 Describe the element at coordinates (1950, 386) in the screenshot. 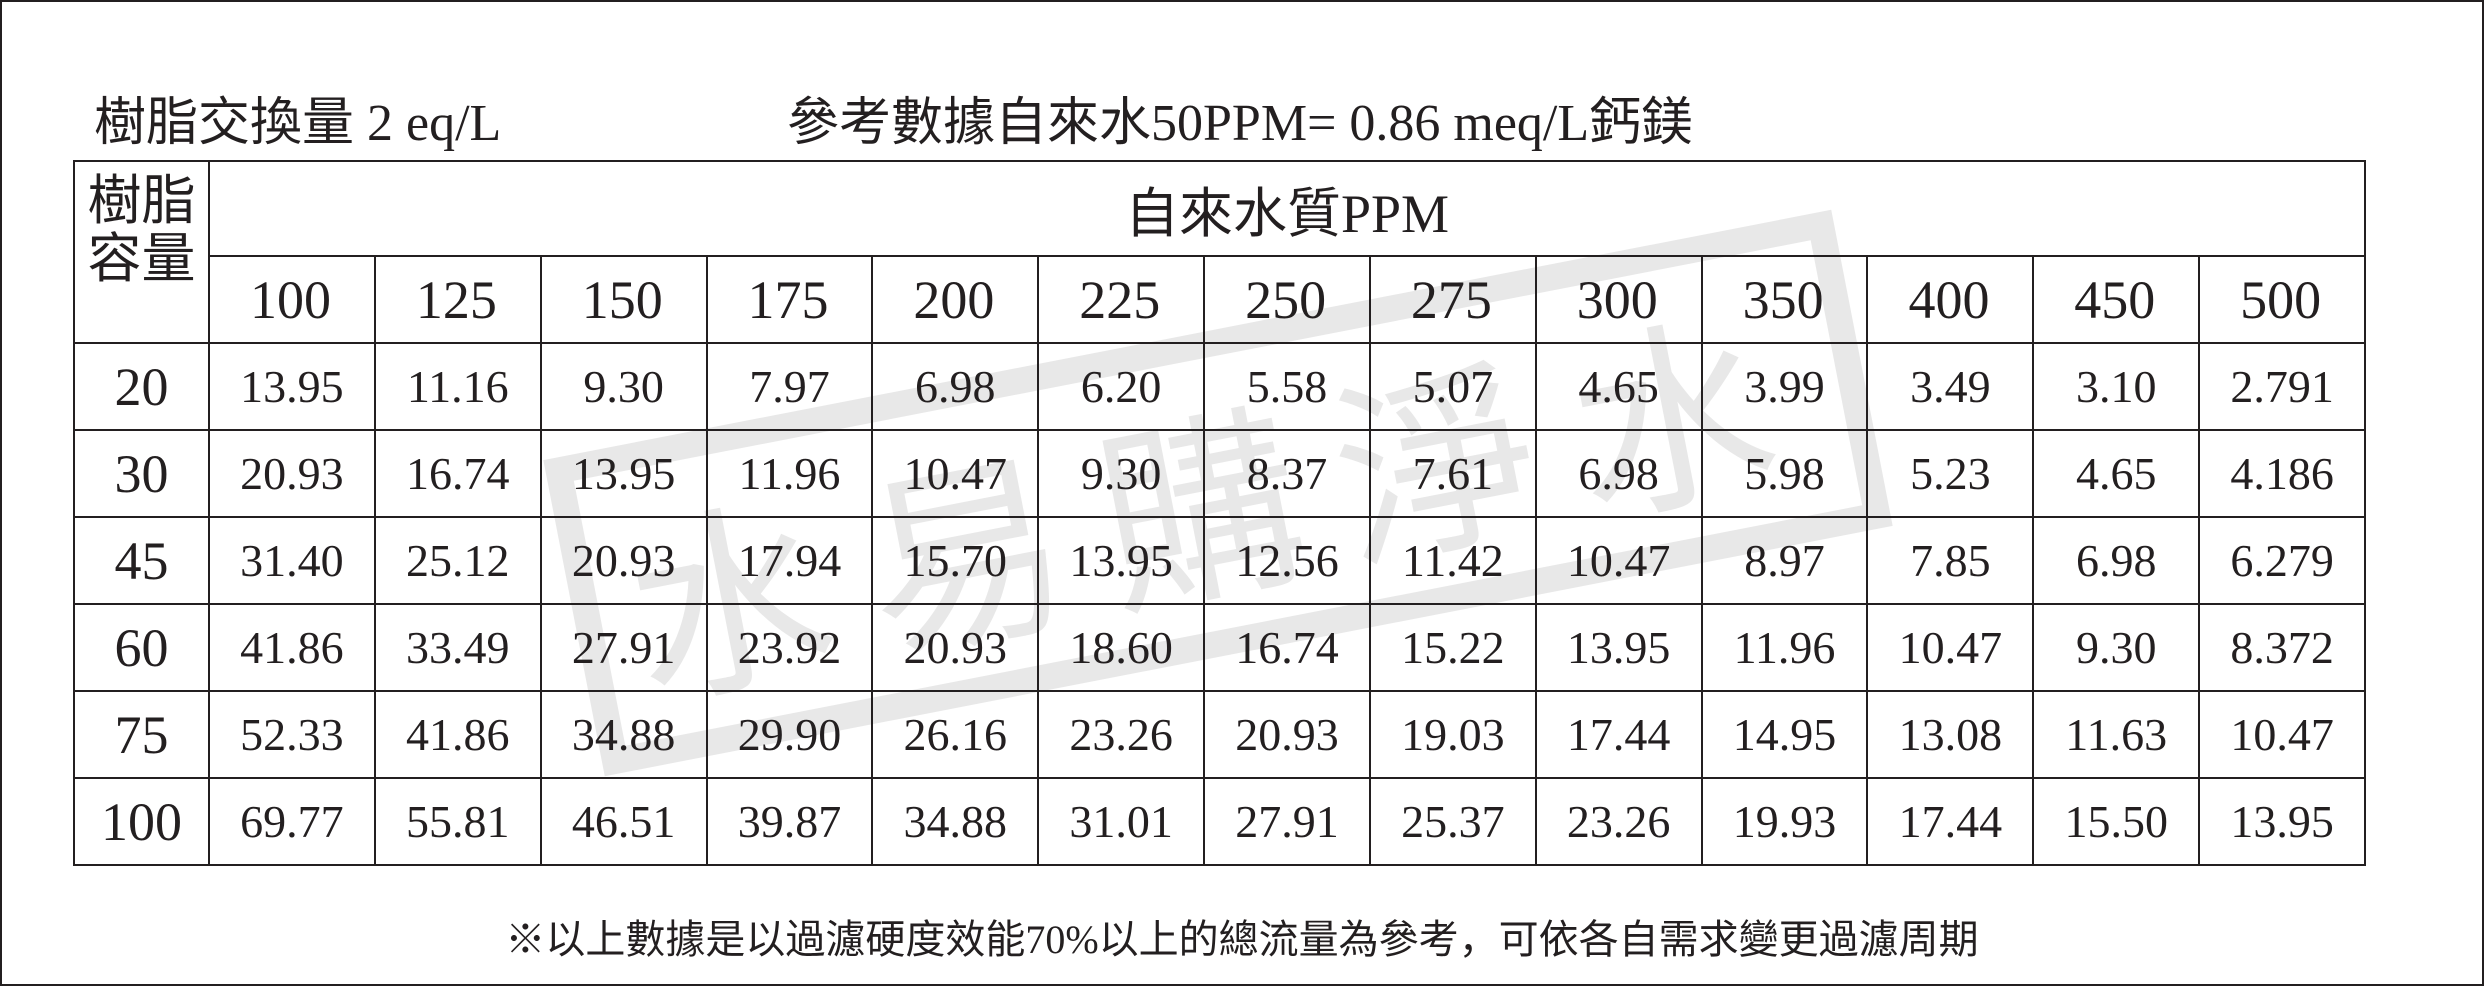

I see `cell: 3.49` at that location.